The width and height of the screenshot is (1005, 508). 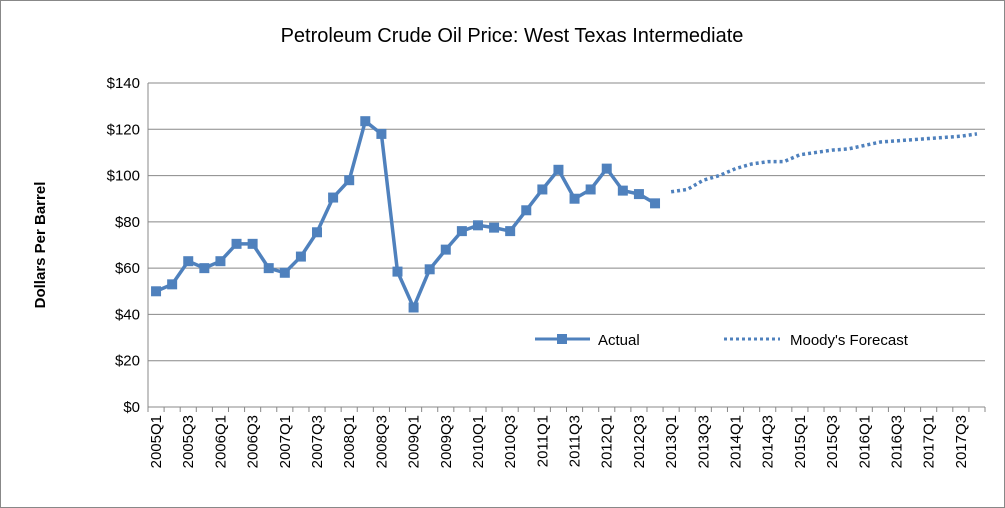 I want to click on x-tick-label: 2009Q1, so click(x=414, y=441).